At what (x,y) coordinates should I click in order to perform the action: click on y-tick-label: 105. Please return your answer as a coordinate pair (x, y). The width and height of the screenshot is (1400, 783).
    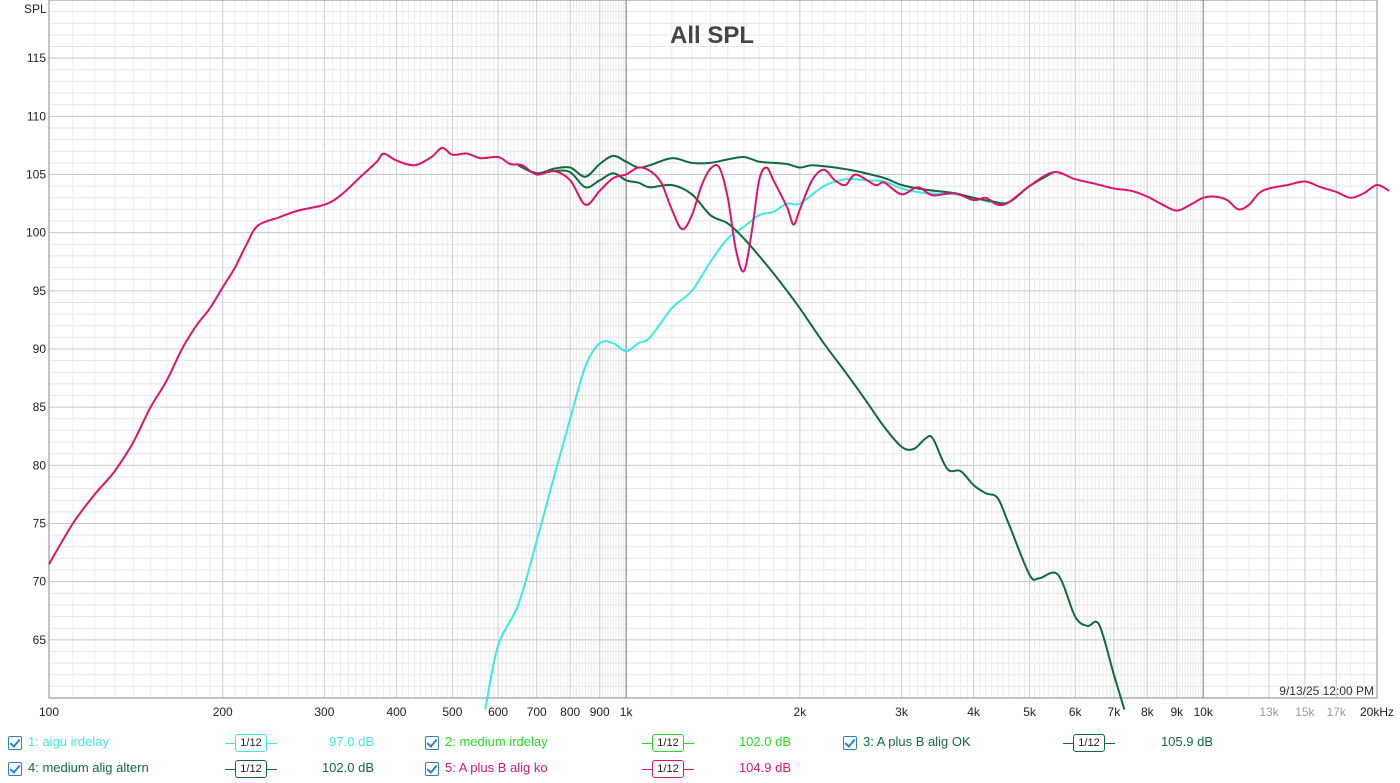
    Looking at the image, I should click on (36, 175).